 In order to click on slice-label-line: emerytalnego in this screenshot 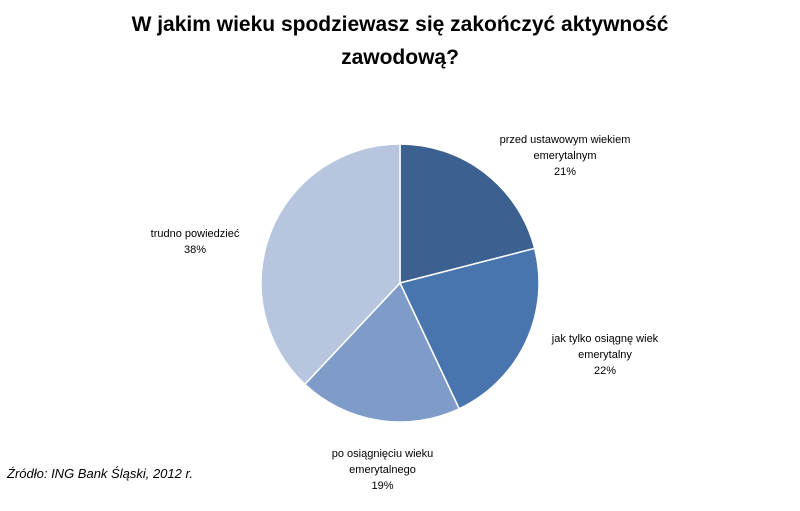, I will do `click(382, 470)`.